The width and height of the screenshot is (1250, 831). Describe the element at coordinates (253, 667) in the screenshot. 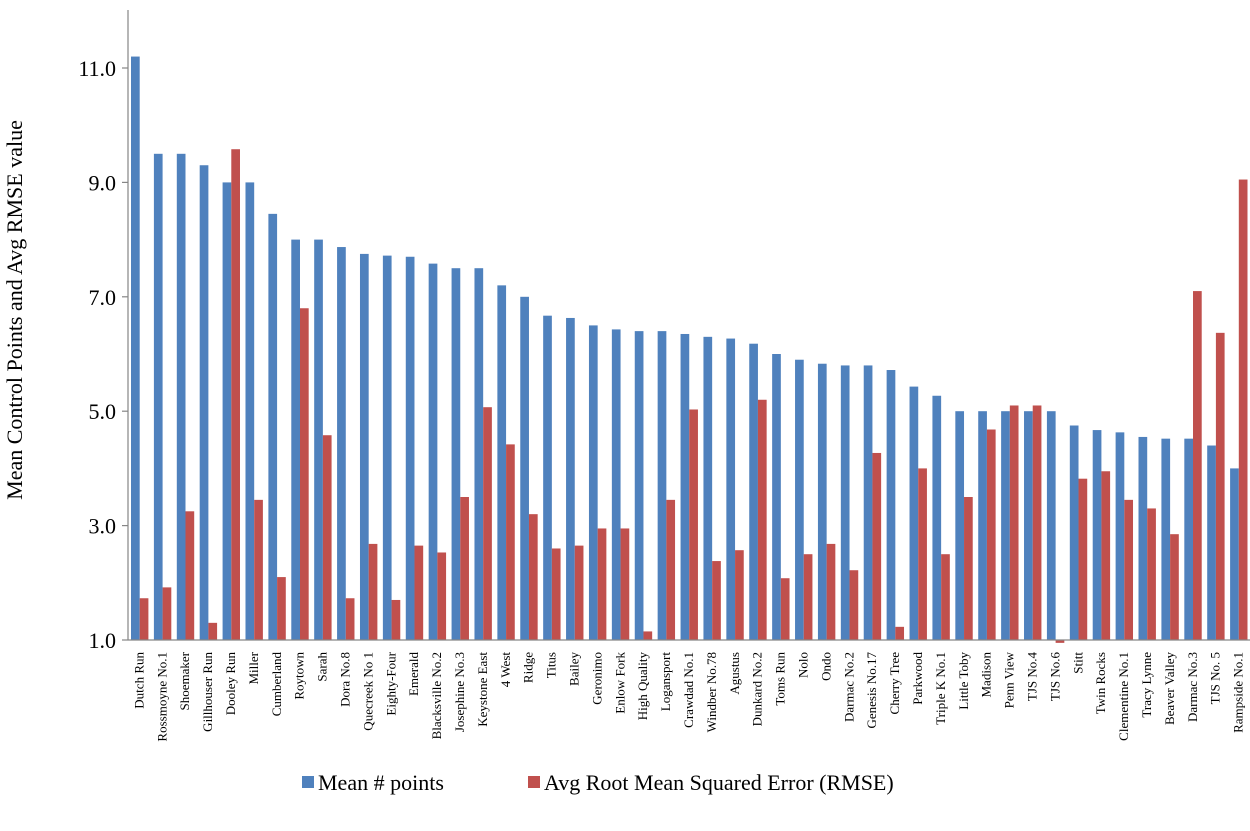

I see `x-category-label-5: Miller` at that location.